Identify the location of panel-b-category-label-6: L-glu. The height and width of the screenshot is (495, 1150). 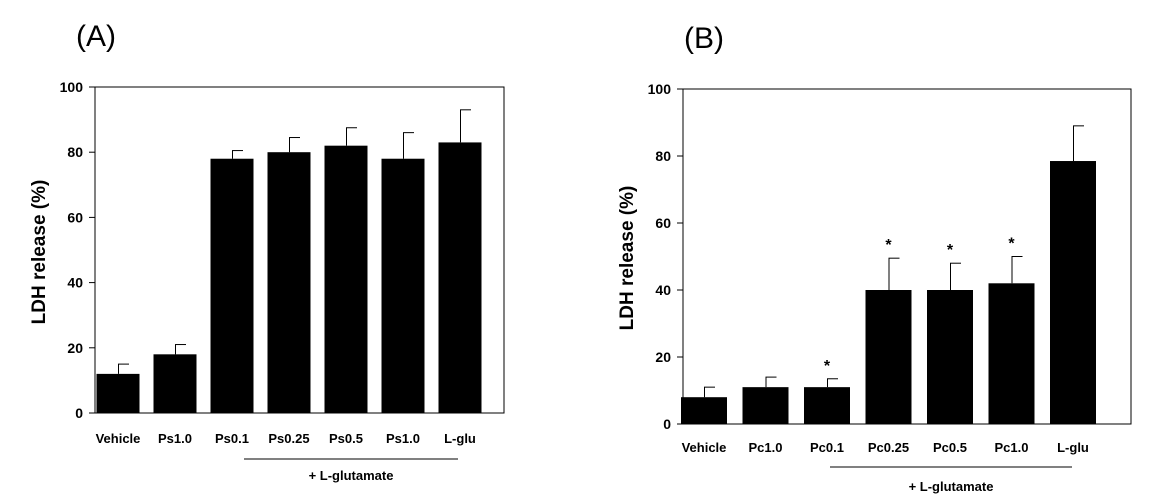
(1073, 447).